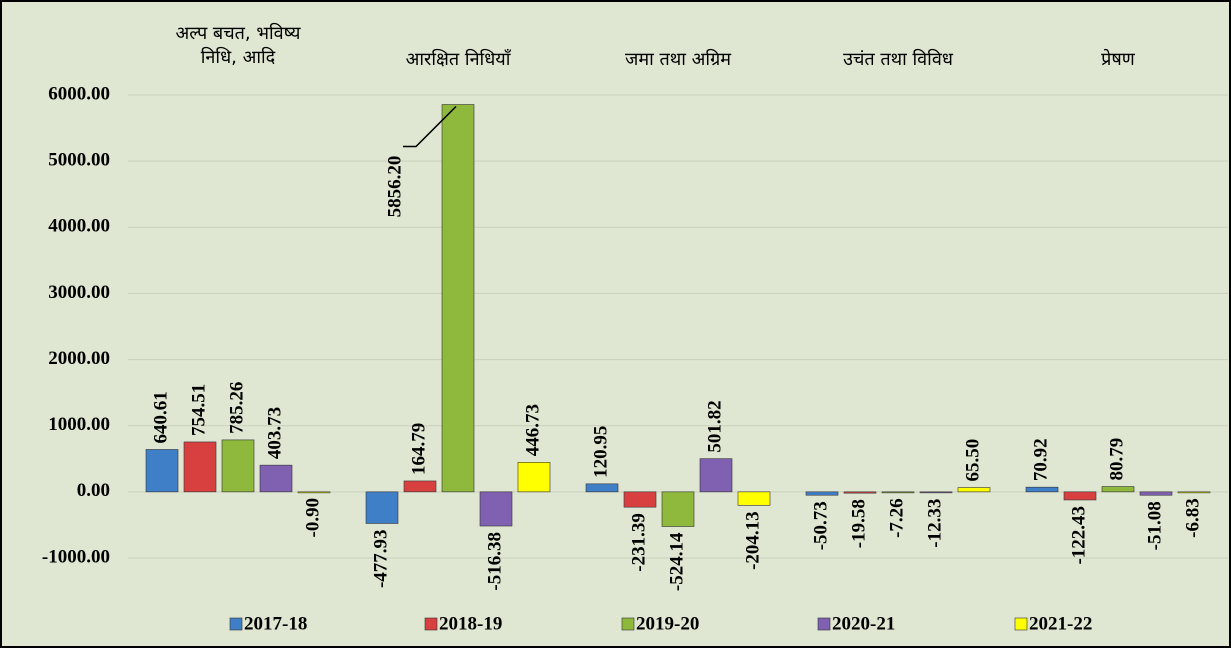 The width and height of the screenshot is (1231, 648). I want to click on legend-label: 2017-18, so click(275, 623).